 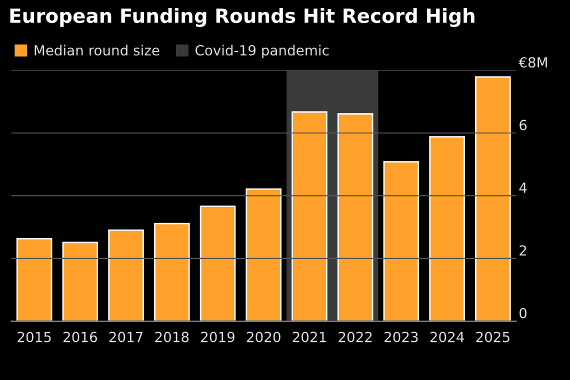 What do you see at coordinates (309, 337) in the screenshot?
I see `x-tick-label: 2021` at bounding box center [309, 337].